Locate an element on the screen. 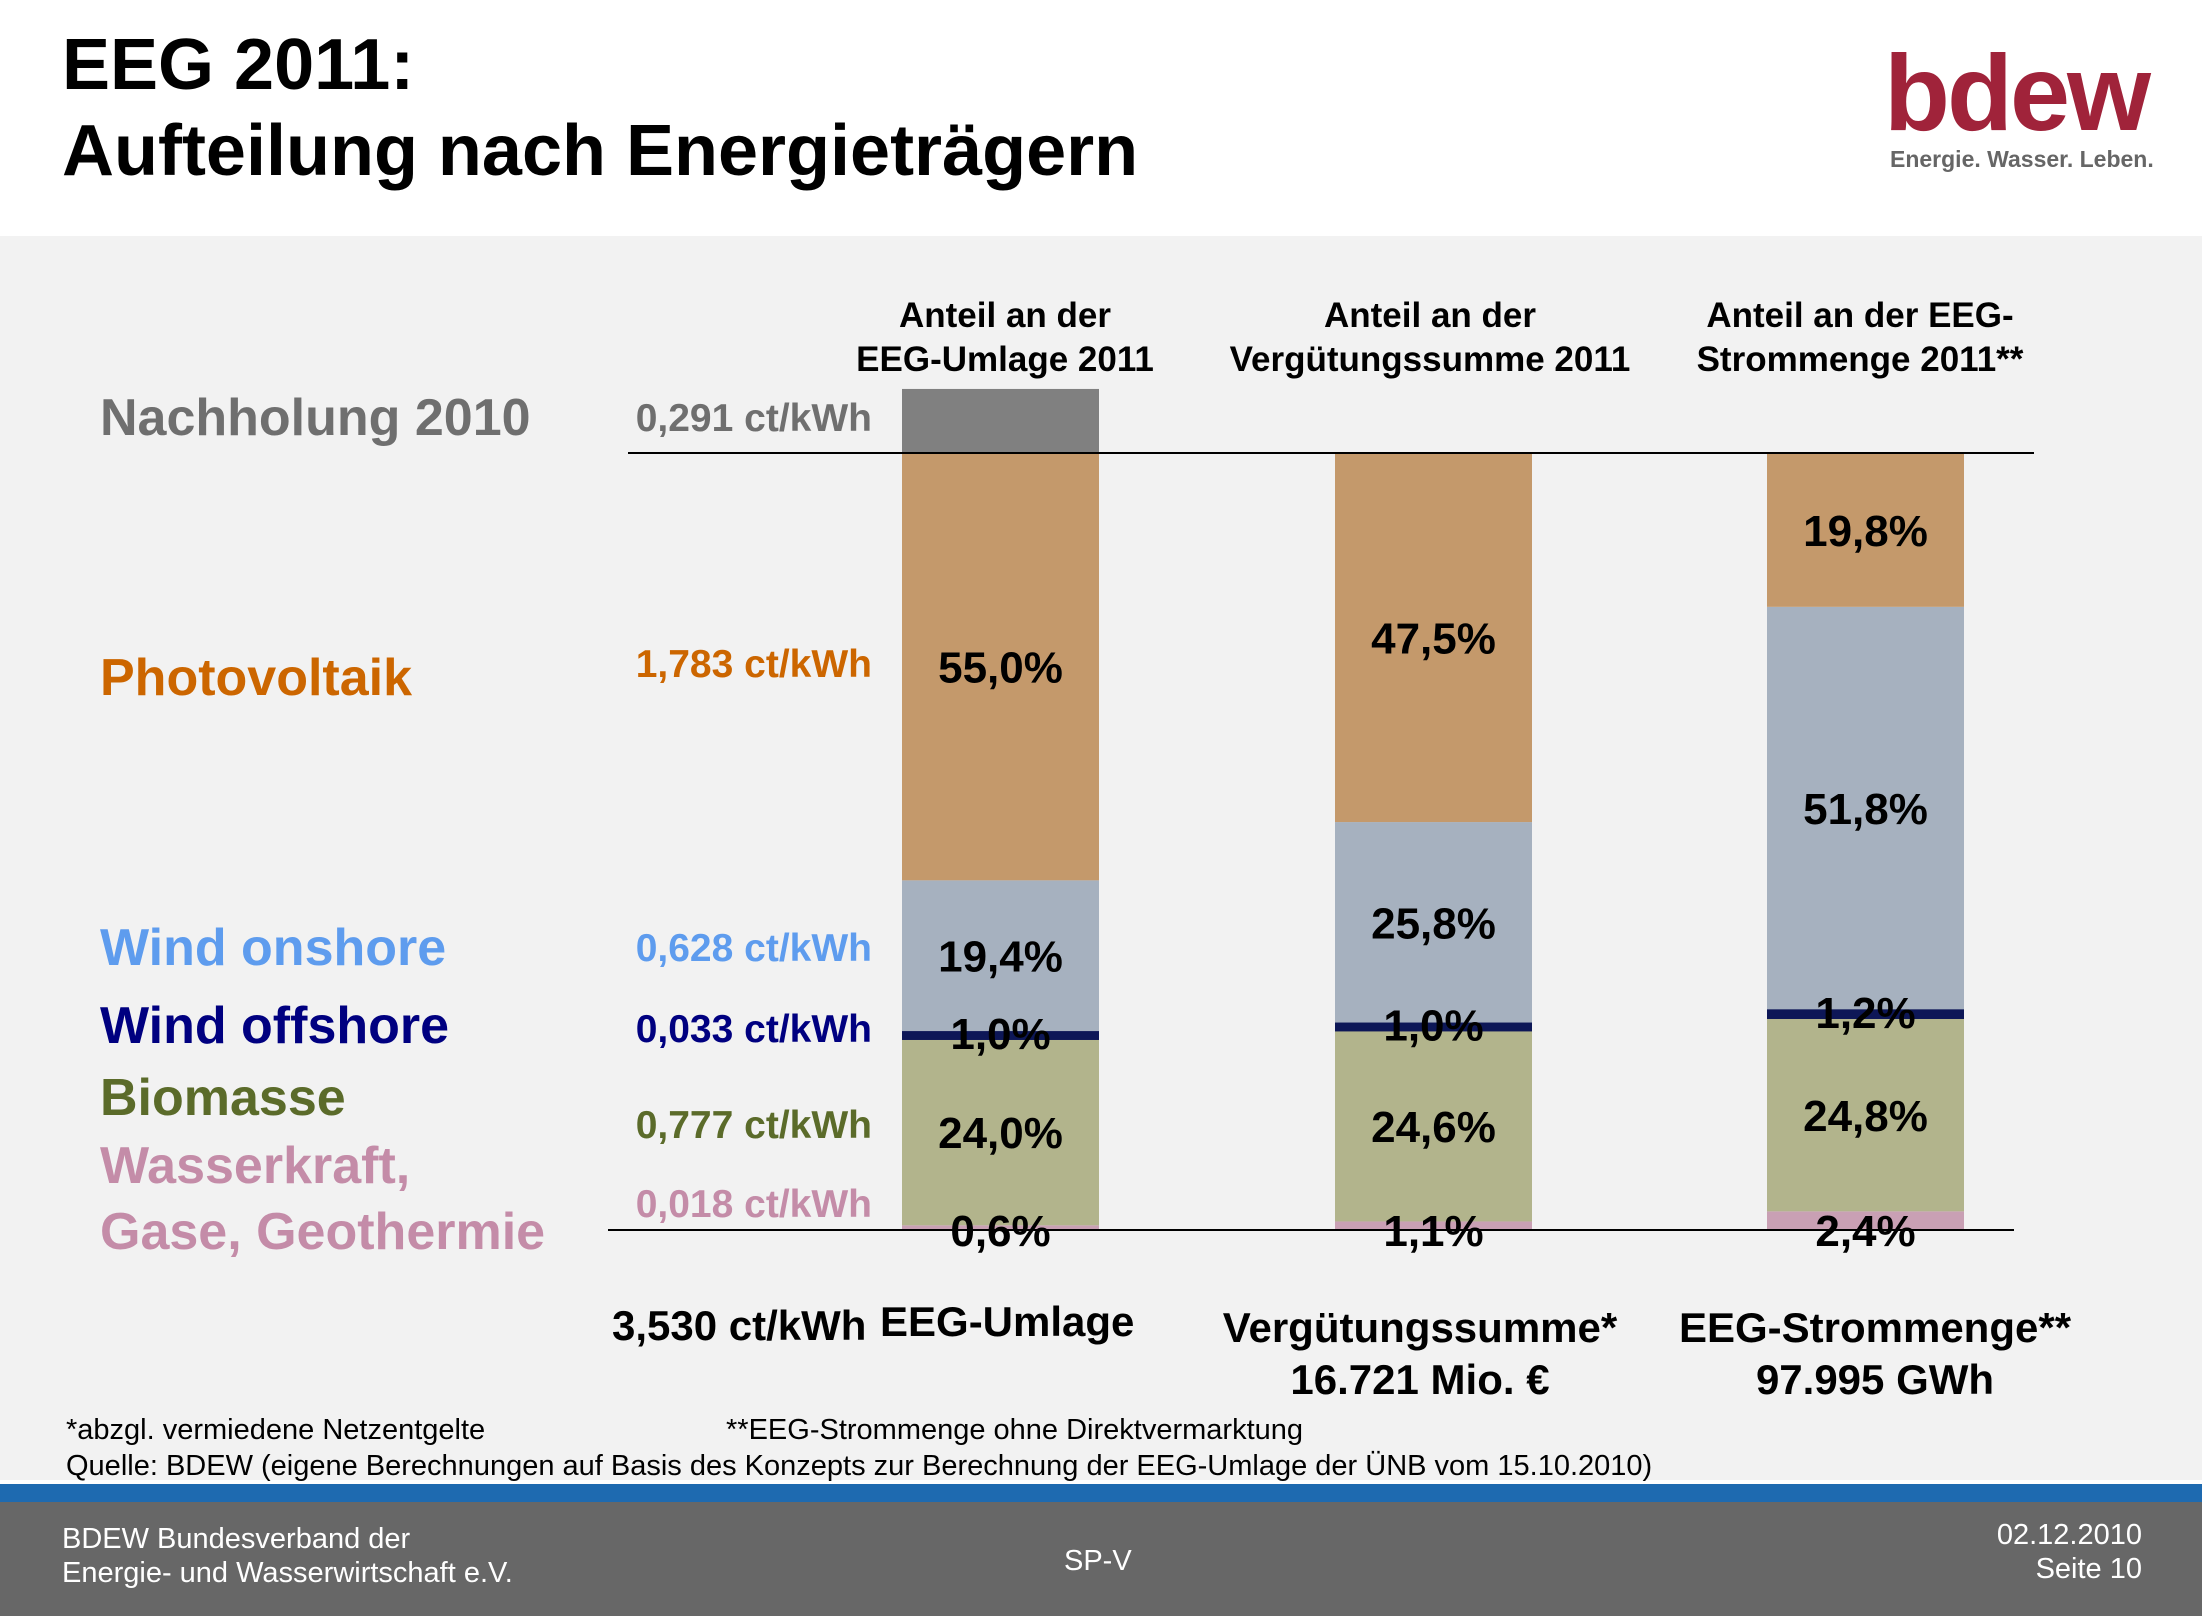 The image size is (2202, 1616). legend-wind-onshore: Wind onshore is located at coordinates (273, 948).